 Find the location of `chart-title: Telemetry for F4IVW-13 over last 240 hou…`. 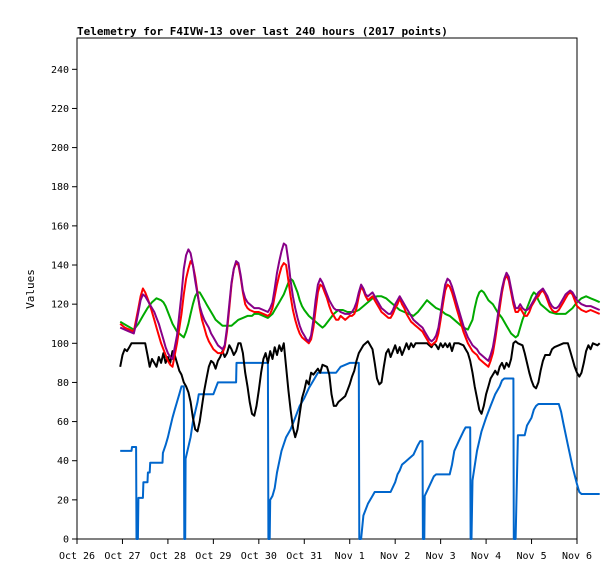

chart-title: Telemetry for F4IVW-13 over last 240 hou… is located at coordinates (262, 31).